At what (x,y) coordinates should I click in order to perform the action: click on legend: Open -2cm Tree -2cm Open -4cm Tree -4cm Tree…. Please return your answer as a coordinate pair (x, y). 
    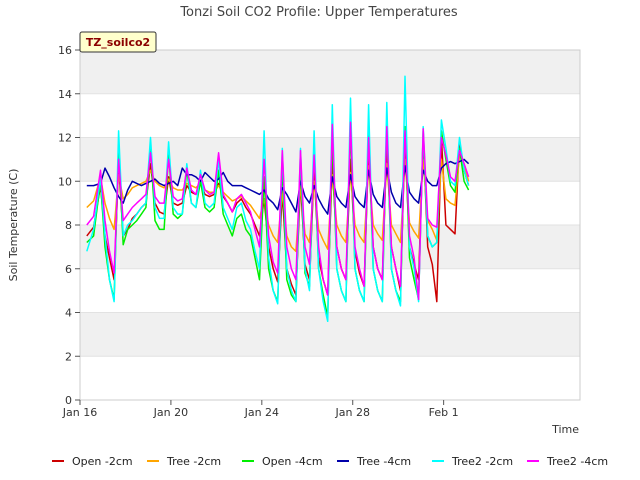
    Looking at the image, I should click on (330, 461).